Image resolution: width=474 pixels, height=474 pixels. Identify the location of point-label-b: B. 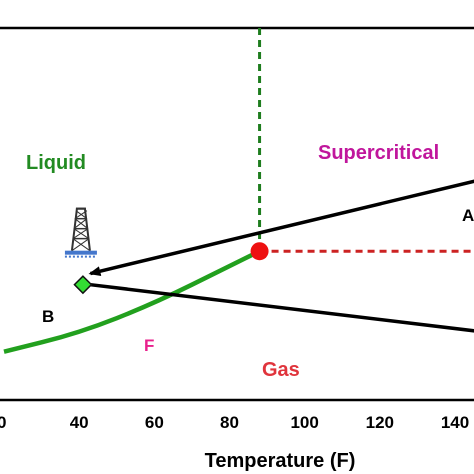
(48, 316).